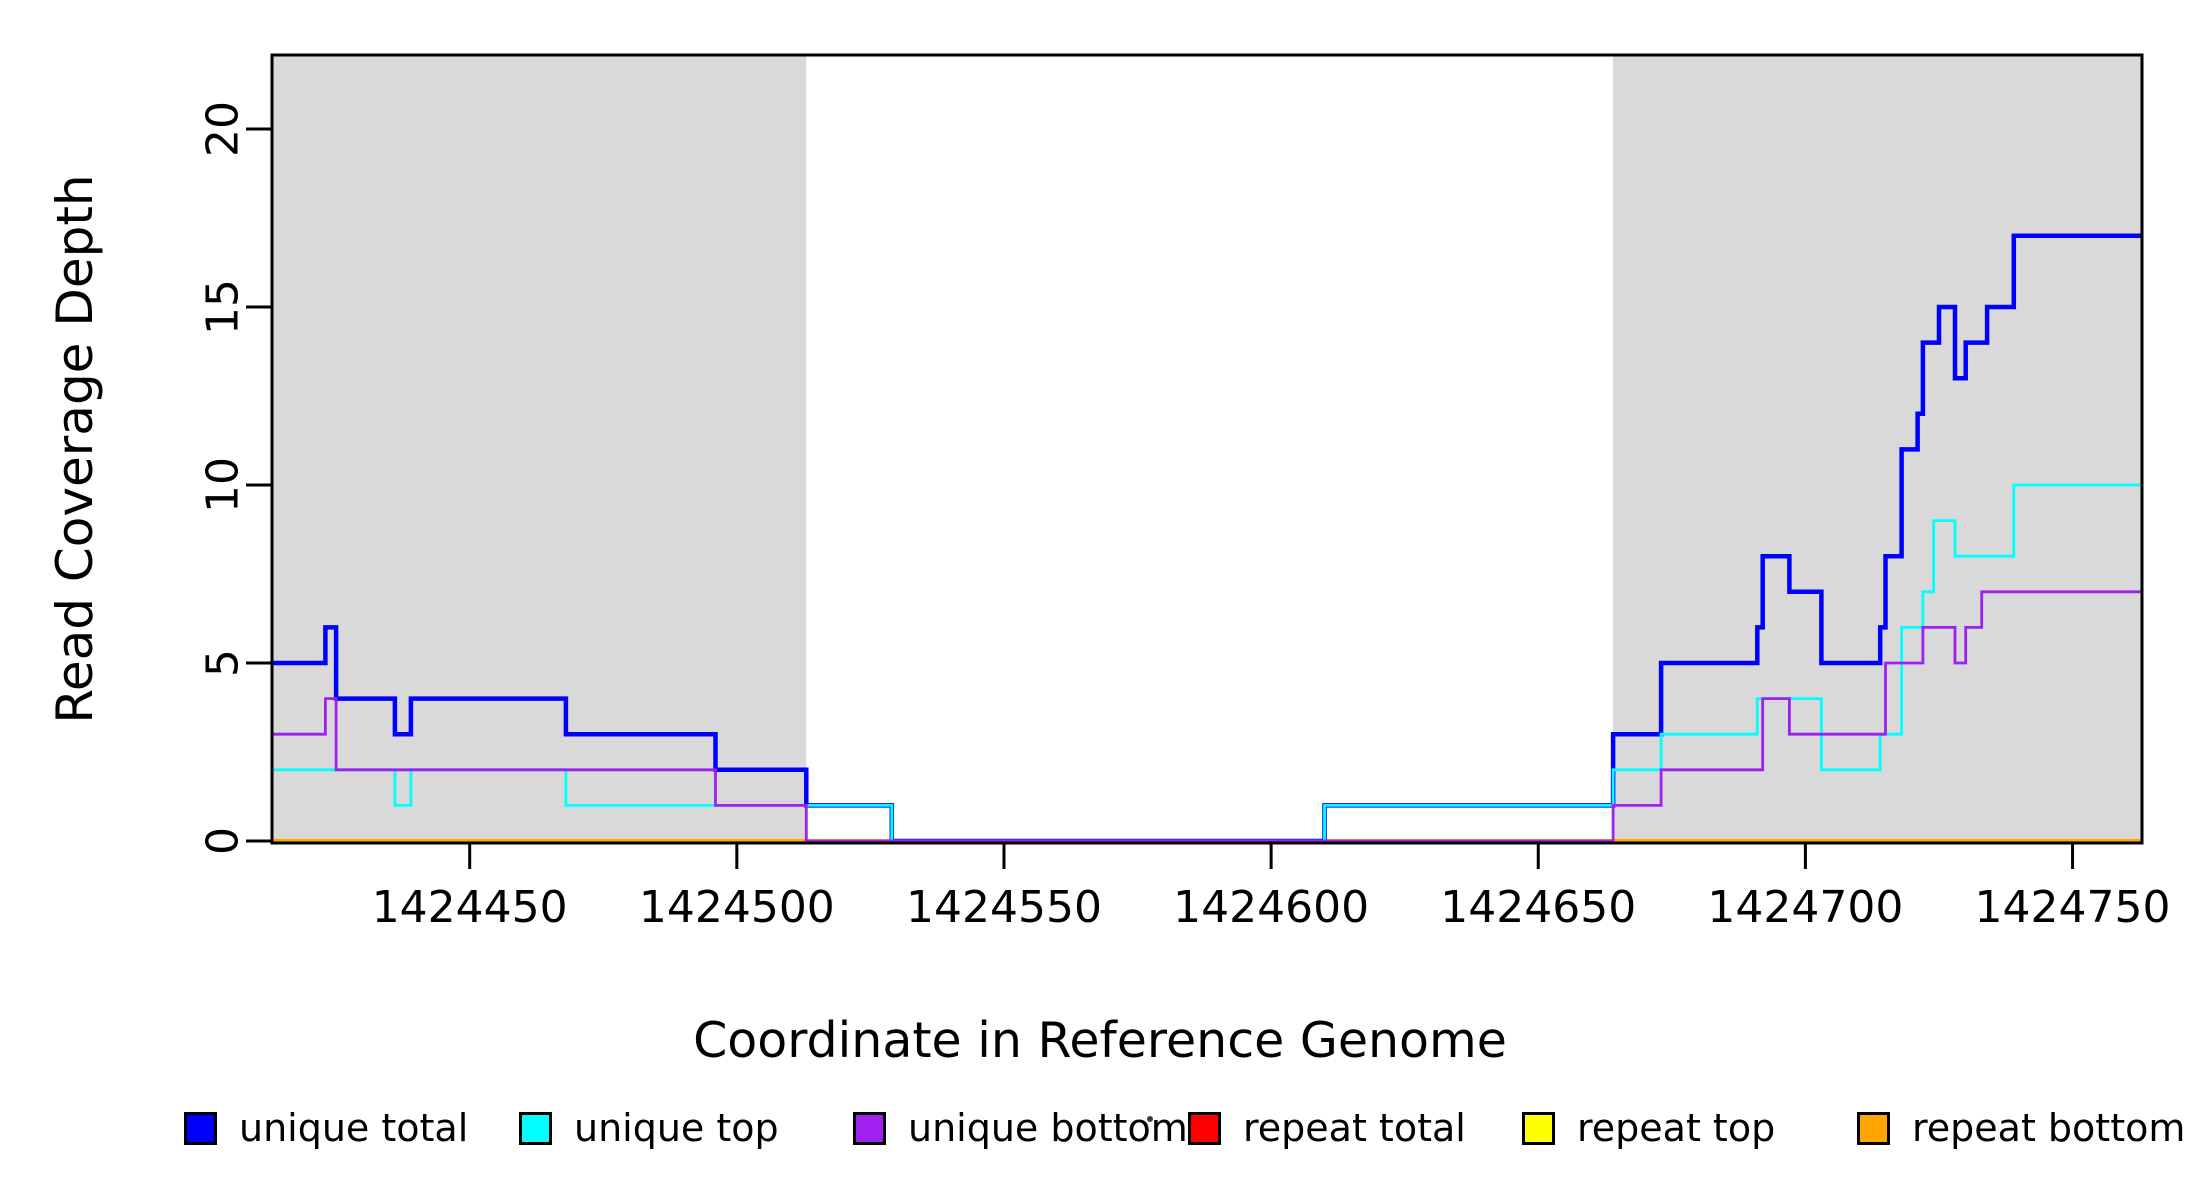  I want to click on x-axis-tick-label: 1424700, so click(1805, 907).